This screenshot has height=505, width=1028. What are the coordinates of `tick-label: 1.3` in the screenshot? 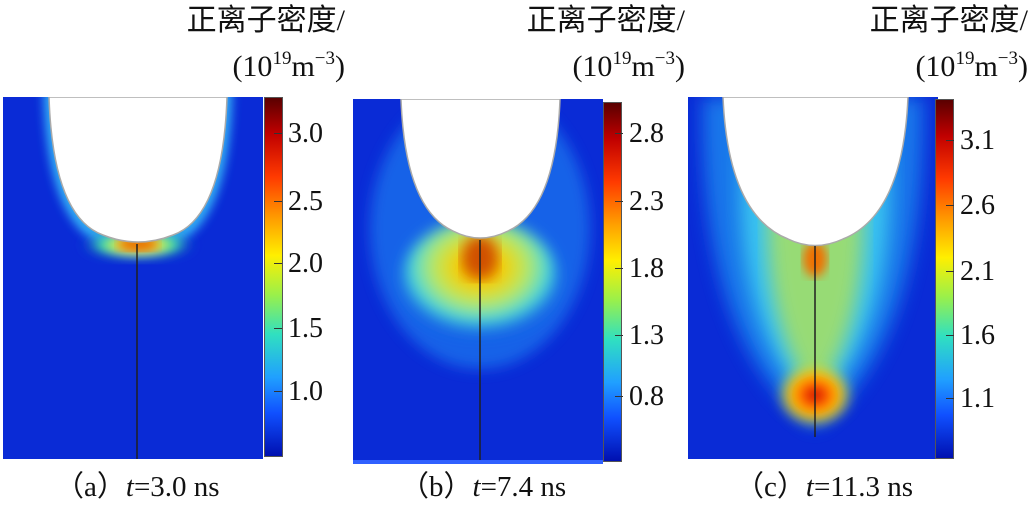 It's located at (639, 335).